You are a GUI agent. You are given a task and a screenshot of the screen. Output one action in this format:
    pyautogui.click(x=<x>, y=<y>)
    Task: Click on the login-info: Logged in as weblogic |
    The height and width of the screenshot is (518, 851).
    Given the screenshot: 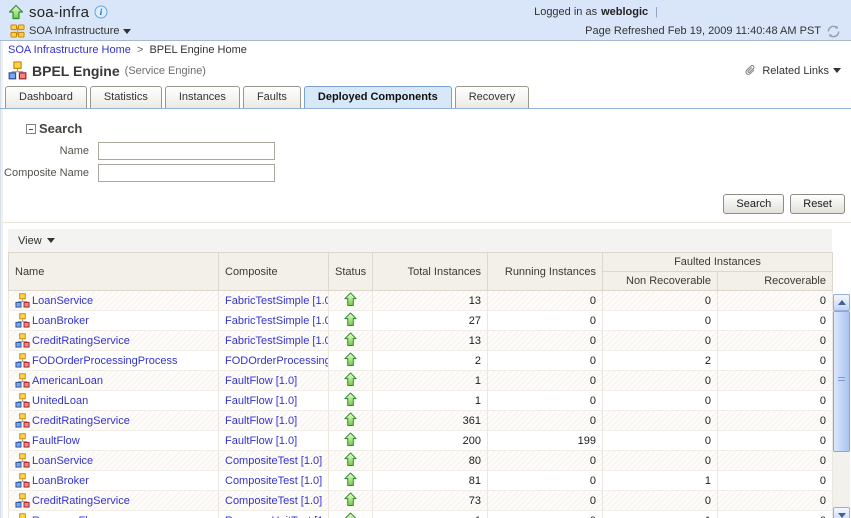 What is the action you would take?
    pyautogui.click(x=596, y=12)
    